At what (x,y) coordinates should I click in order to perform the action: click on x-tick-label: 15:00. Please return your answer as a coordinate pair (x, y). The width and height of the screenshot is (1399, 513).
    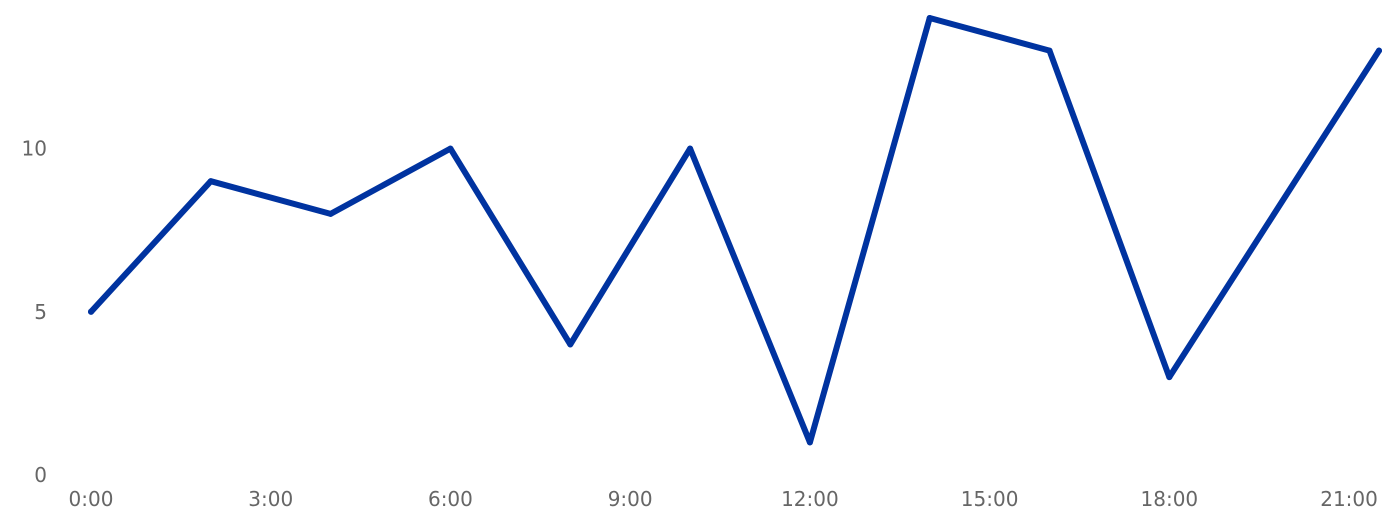
    Looking at the image, I should click on (990, 499).